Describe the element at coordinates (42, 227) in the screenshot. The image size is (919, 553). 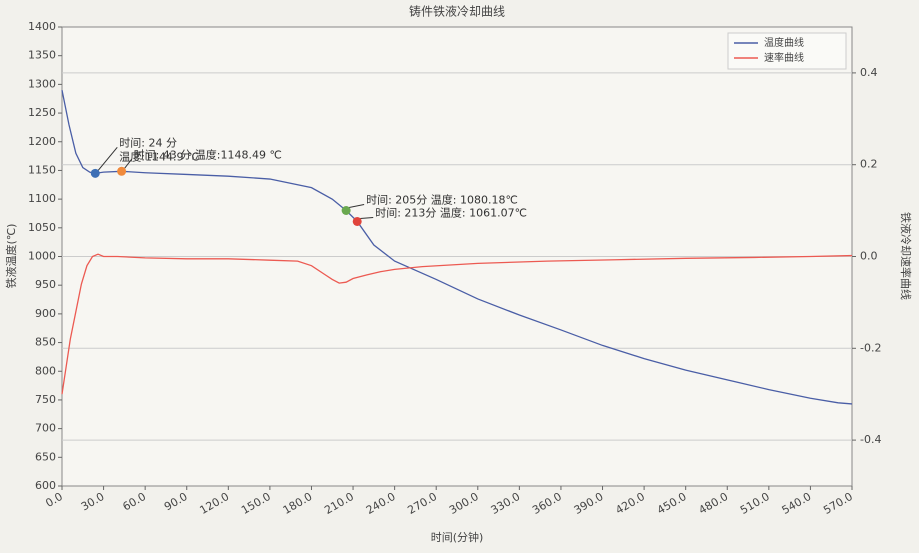
I see `y-tick-label: 1050` at that location.